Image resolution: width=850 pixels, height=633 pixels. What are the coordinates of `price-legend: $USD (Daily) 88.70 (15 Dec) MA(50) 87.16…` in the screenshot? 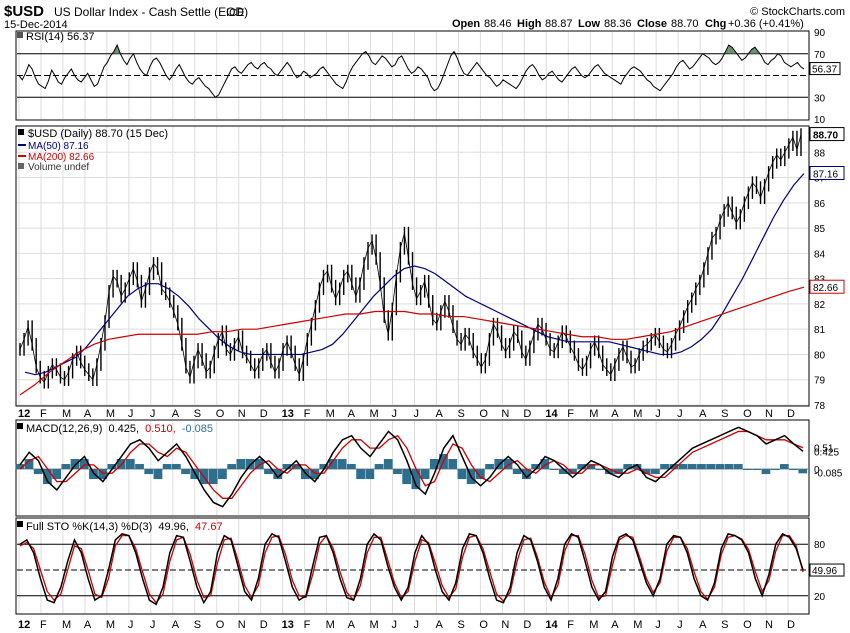 It's located at (93, 150).